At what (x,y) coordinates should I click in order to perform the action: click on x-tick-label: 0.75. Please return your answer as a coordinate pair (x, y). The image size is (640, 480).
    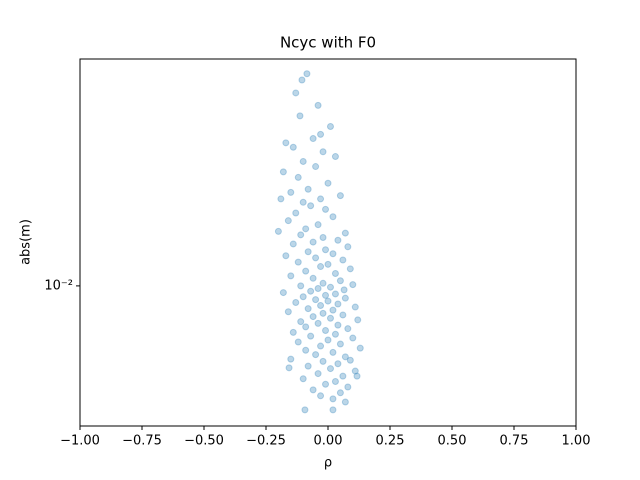
    Looking at the image, I should click on (514, 441).